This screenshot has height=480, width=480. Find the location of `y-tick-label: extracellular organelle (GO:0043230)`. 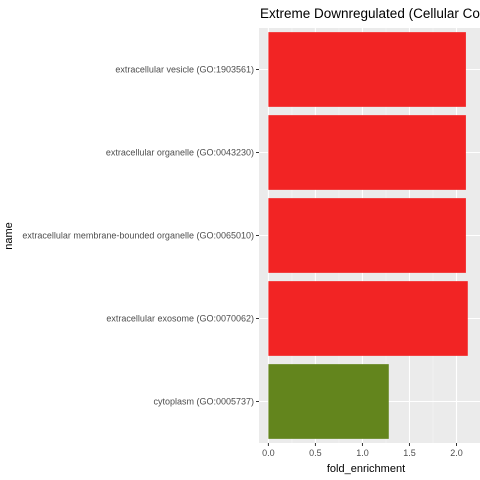

y-tick-label: extracellular organelle (GO:0043230) is located at coordinates (180, 153).